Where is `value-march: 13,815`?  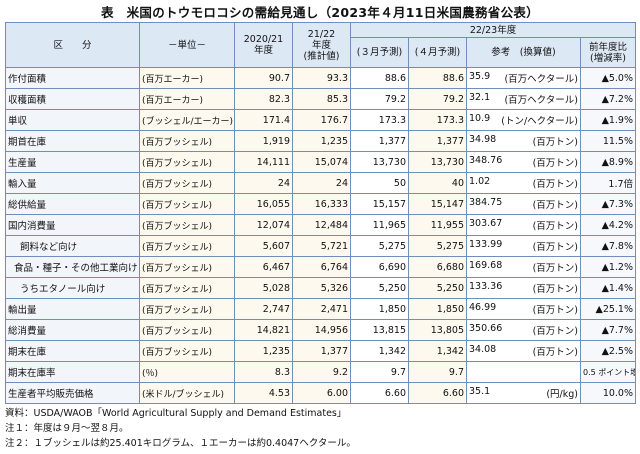 value-march: 13,815 is located at coordinates (379, 330).